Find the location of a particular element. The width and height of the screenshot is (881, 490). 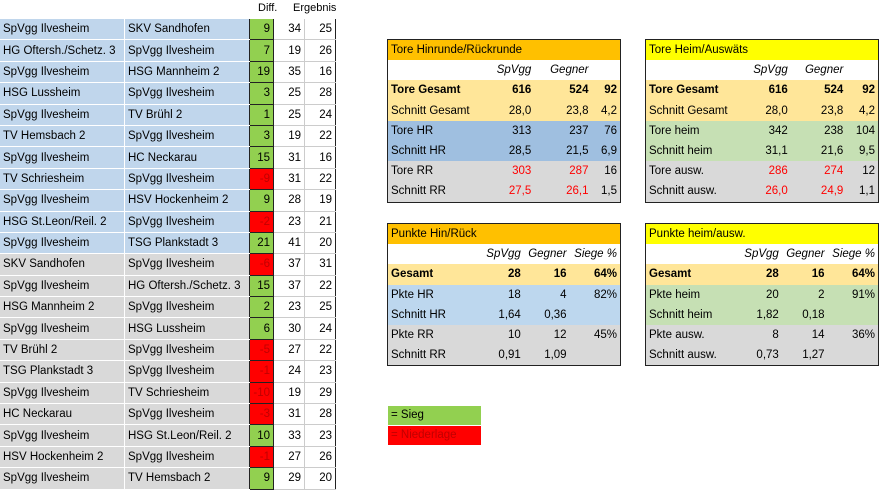

home-team-cell: TV Brühl 2 is located at coordinates (62, 350).